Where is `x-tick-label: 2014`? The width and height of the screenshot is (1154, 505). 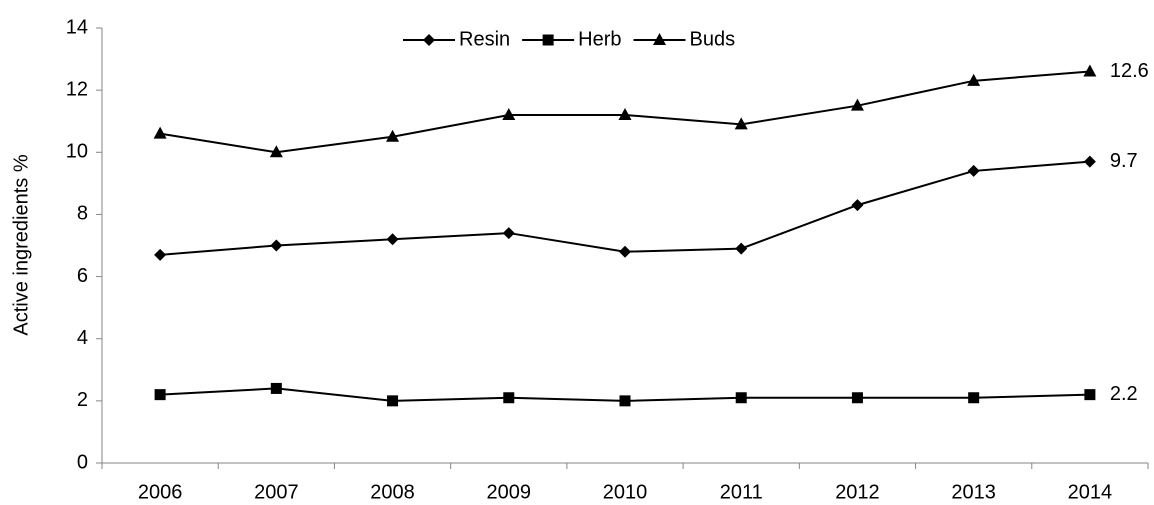 x-tick-label: 2014 is located at coordinates (1090, 492).